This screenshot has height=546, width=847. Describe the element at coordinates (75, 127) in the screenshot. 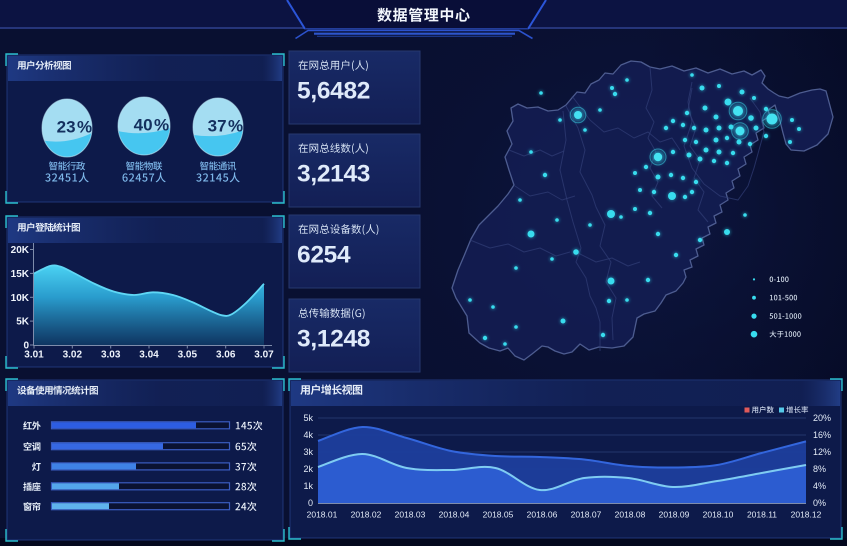

I see `svg-text: 23%` at that location.